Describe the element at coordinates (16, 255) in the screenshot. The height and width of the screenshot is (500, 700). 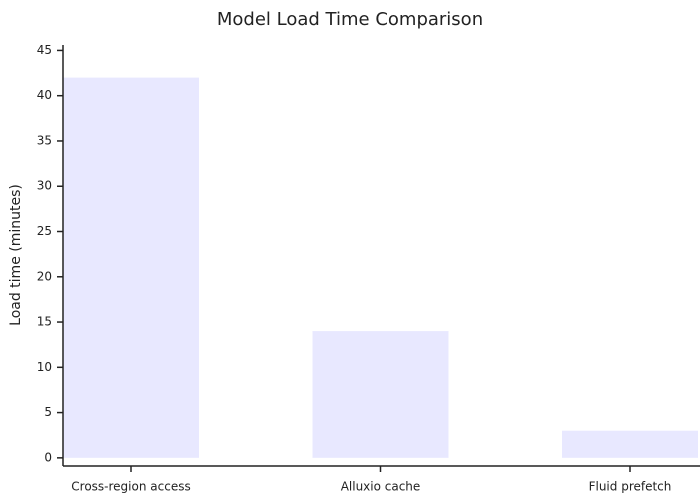
I see `y-axis-label: Load time (minutes)` at that location.